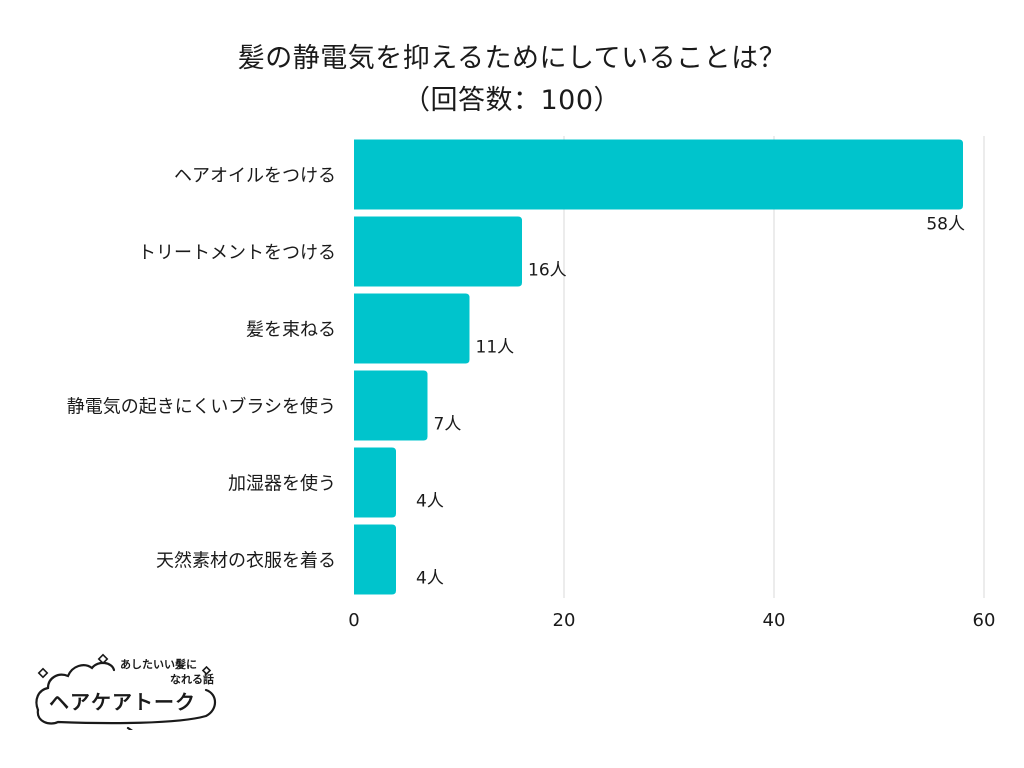 The image size is (1024, 768). What do you see at coordinates (237, 253) in the screenshot?
I see `category-label: トリートメントをつける` at bounding box center [237, 253].